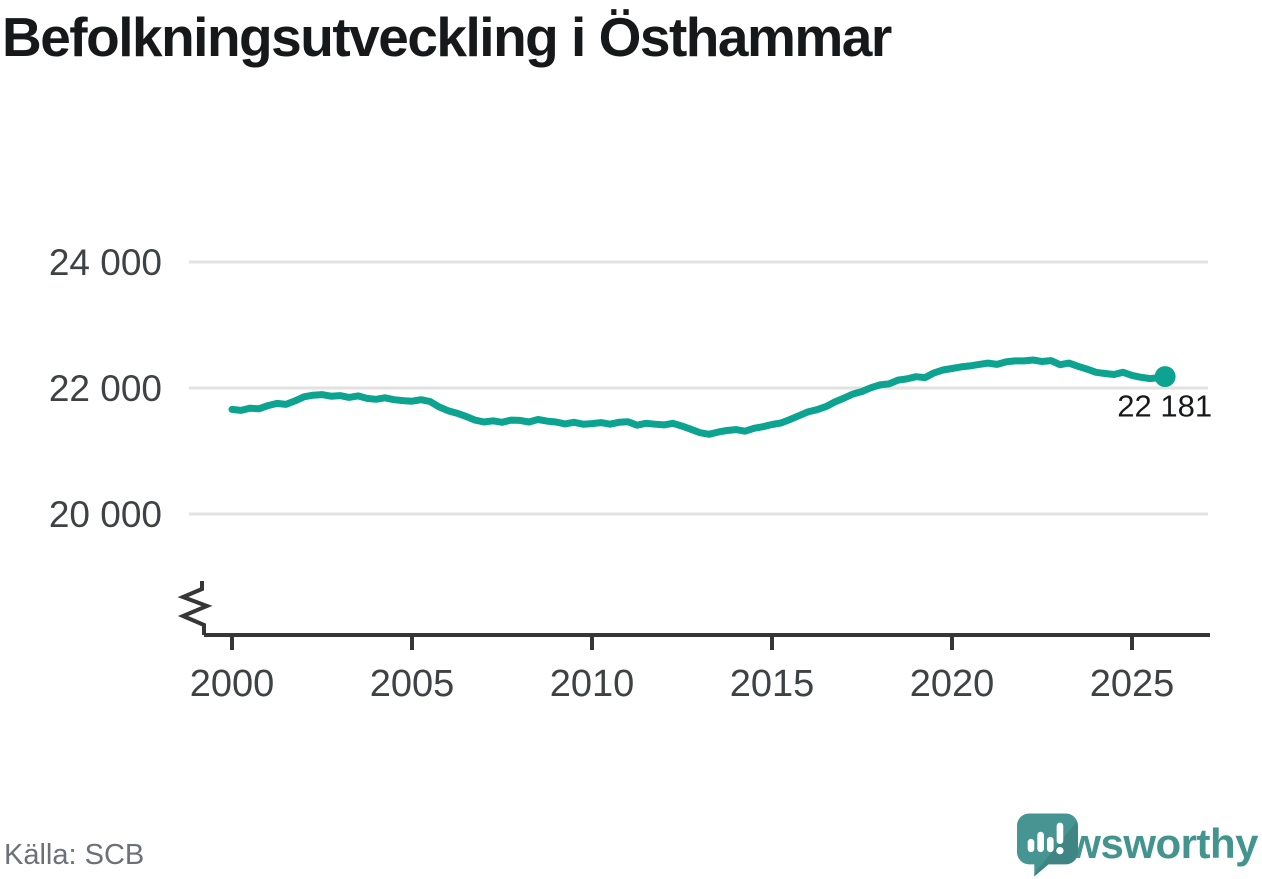 This screenshot has height=879, width=1262. I want to click on y-tick-label: 20 000, so click(105, 514).